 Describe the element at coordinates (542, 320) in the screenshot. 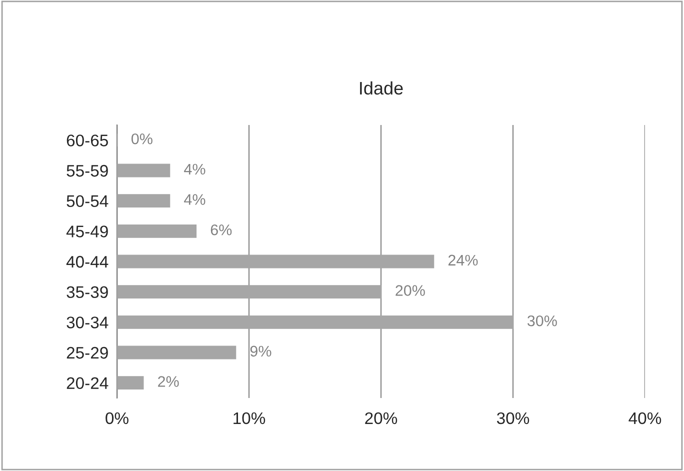

I see `data-label: 30%` at that location.